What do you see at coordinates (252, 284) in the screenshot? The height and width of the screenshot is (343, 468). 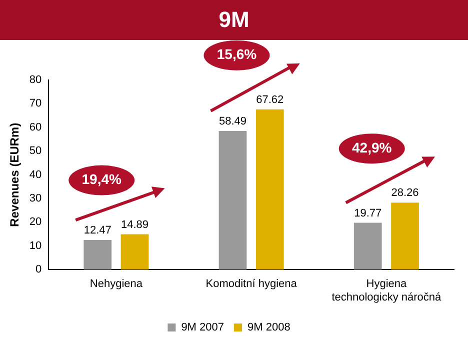 I see `x-tick-label: Komoditní hygiena` at bounding box center [252, 284].